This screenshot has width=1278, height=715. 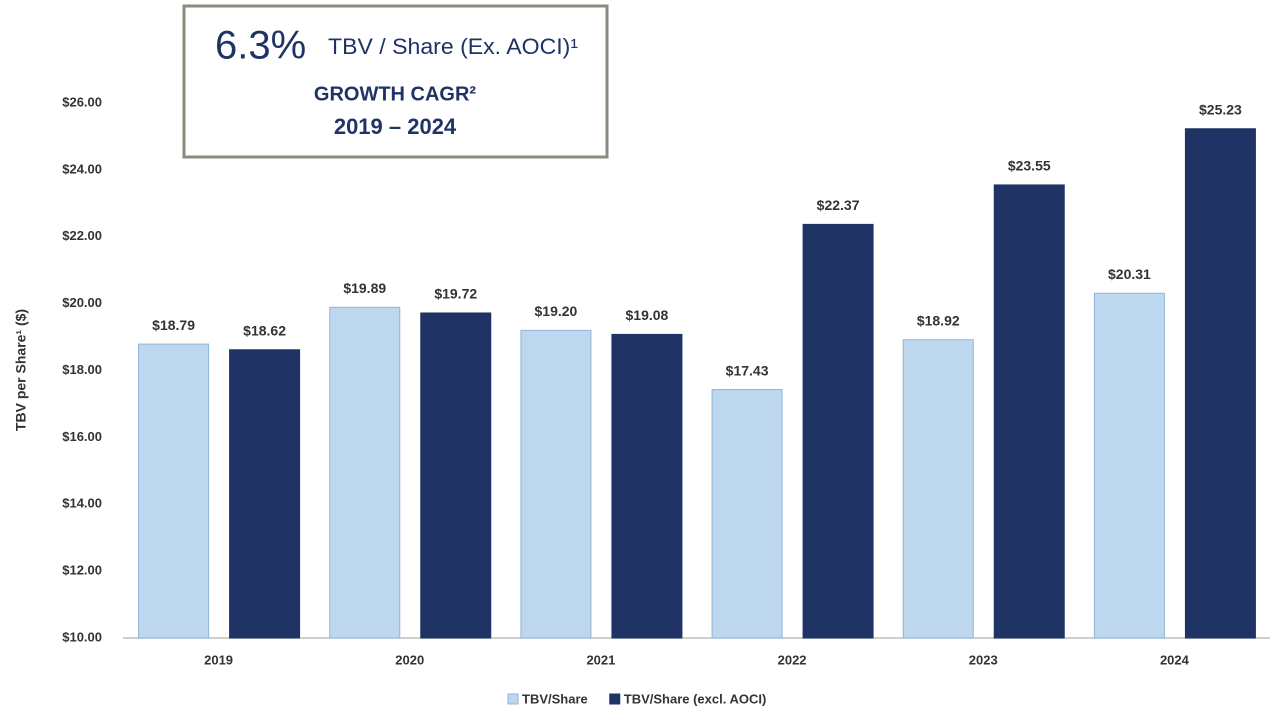 What do you see at coordinates (600, 659) in the screenshot?
I see `x-tick-label: 2021` at bounding box center [600, 659].